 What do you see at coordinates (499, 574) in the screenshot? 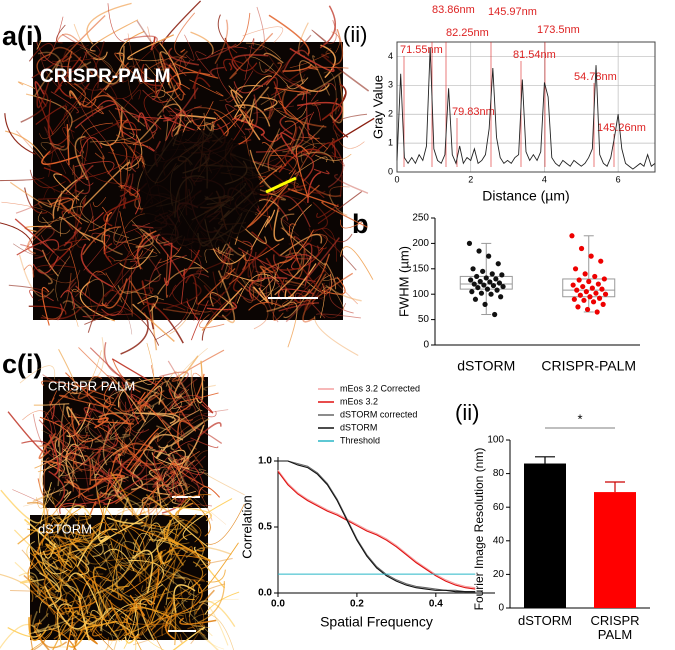
I see `y-tick-label: 20` at bounding box center [499, 574].